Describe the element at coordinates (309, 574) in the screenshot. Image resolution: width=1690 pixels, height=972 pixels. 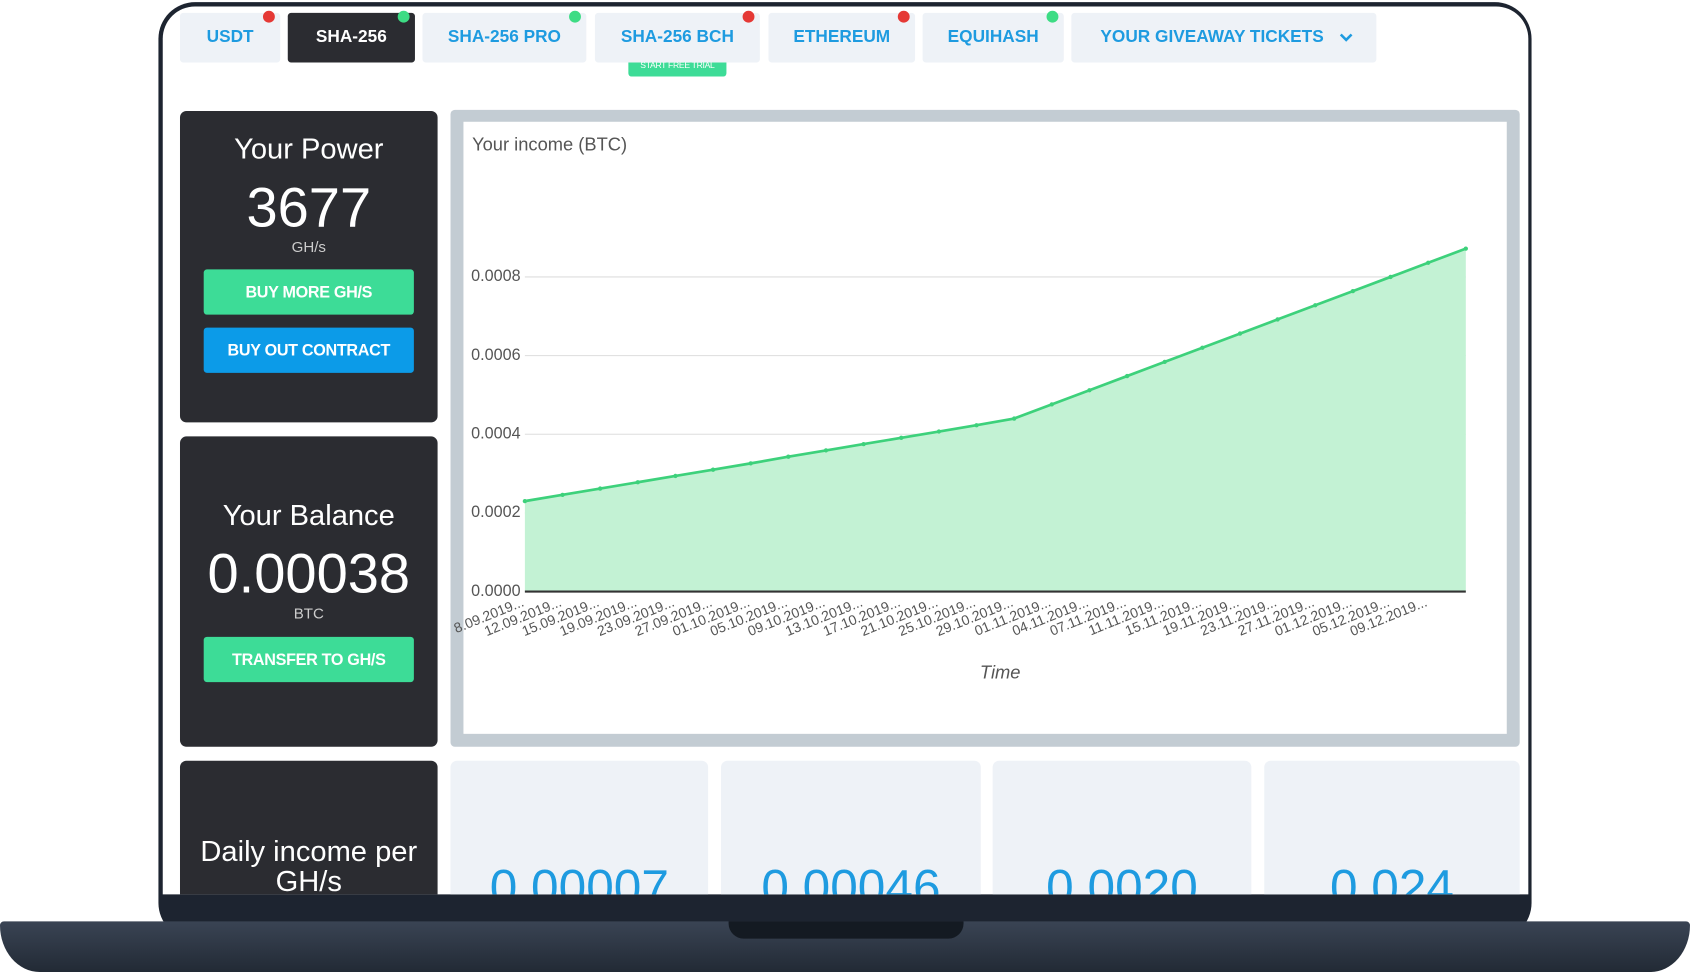
I see `balance-value: 0.00038` at that location.